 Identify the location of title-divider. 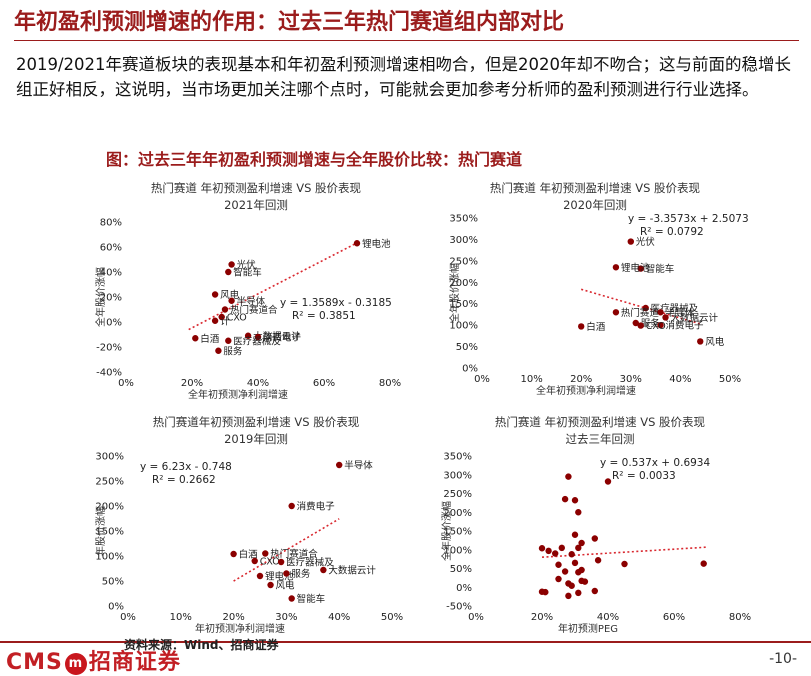
(406, 40).